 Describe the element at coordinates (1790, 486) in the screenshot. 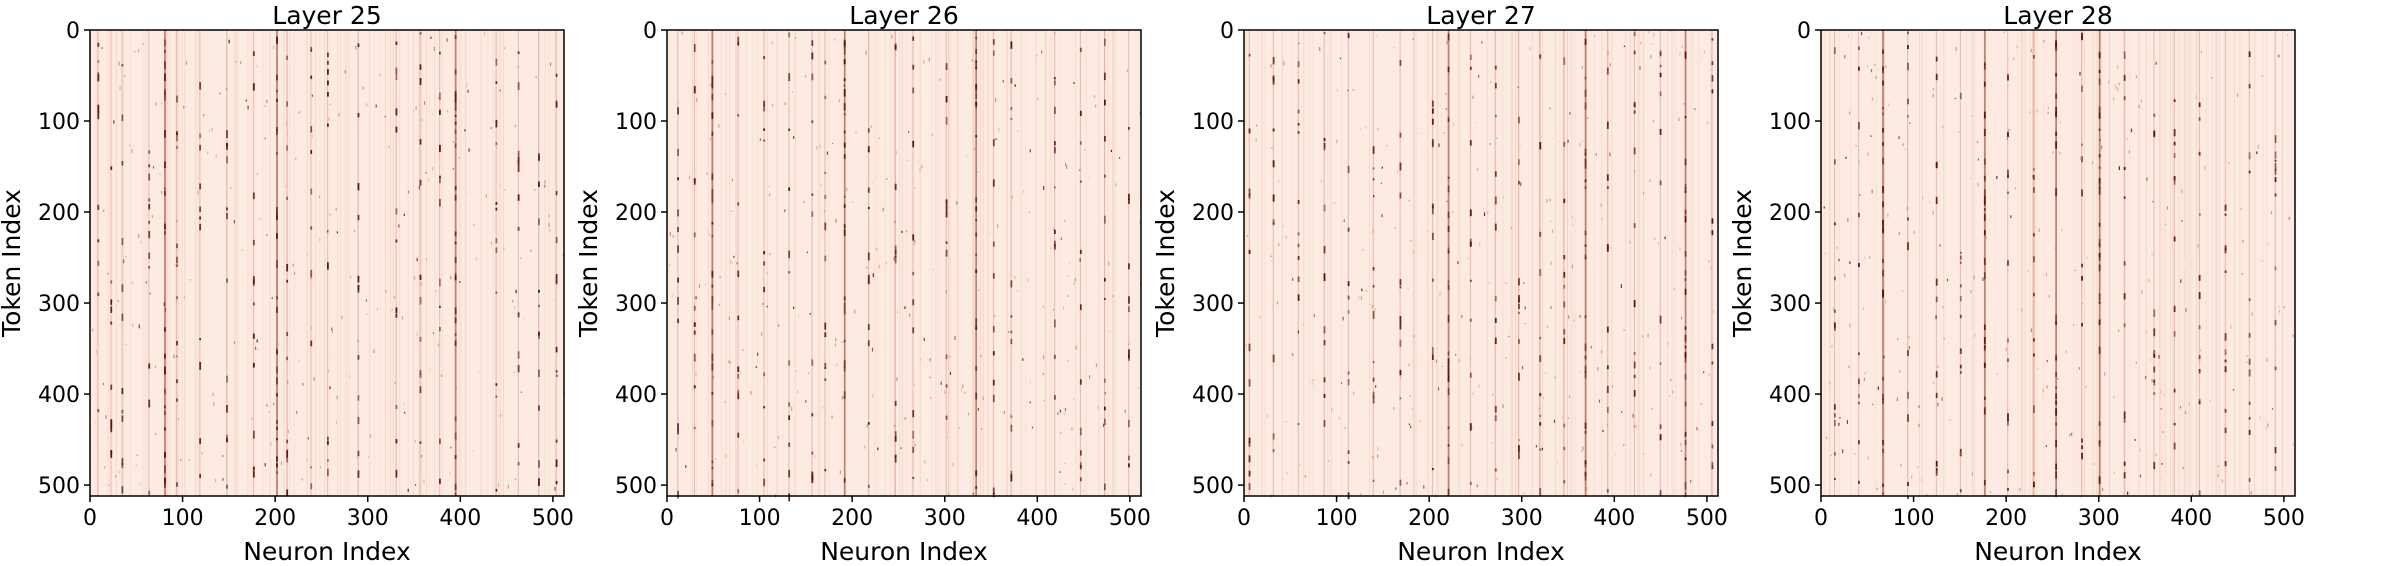

I see `y-tick-label: 500` at that location.